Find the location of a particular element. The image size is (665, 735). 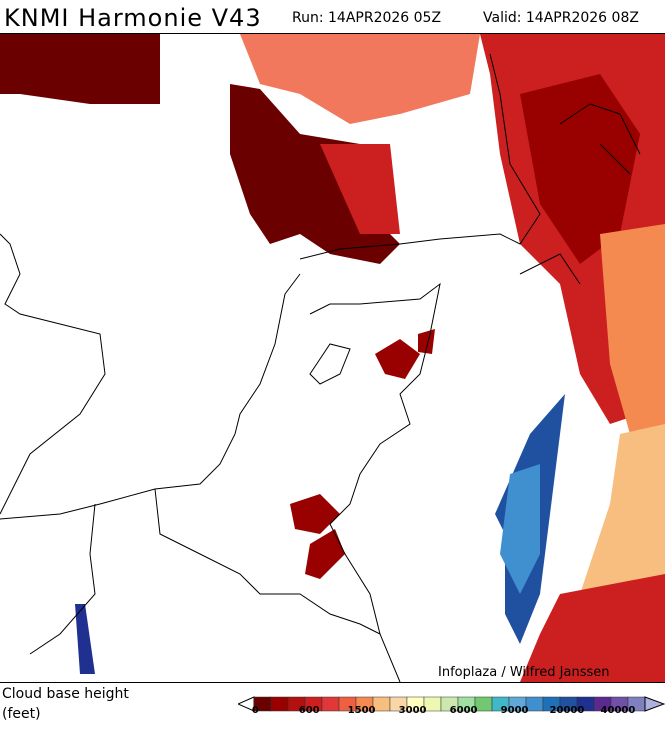

legend-tick-label: 600 is located at coordinates (309, 710).